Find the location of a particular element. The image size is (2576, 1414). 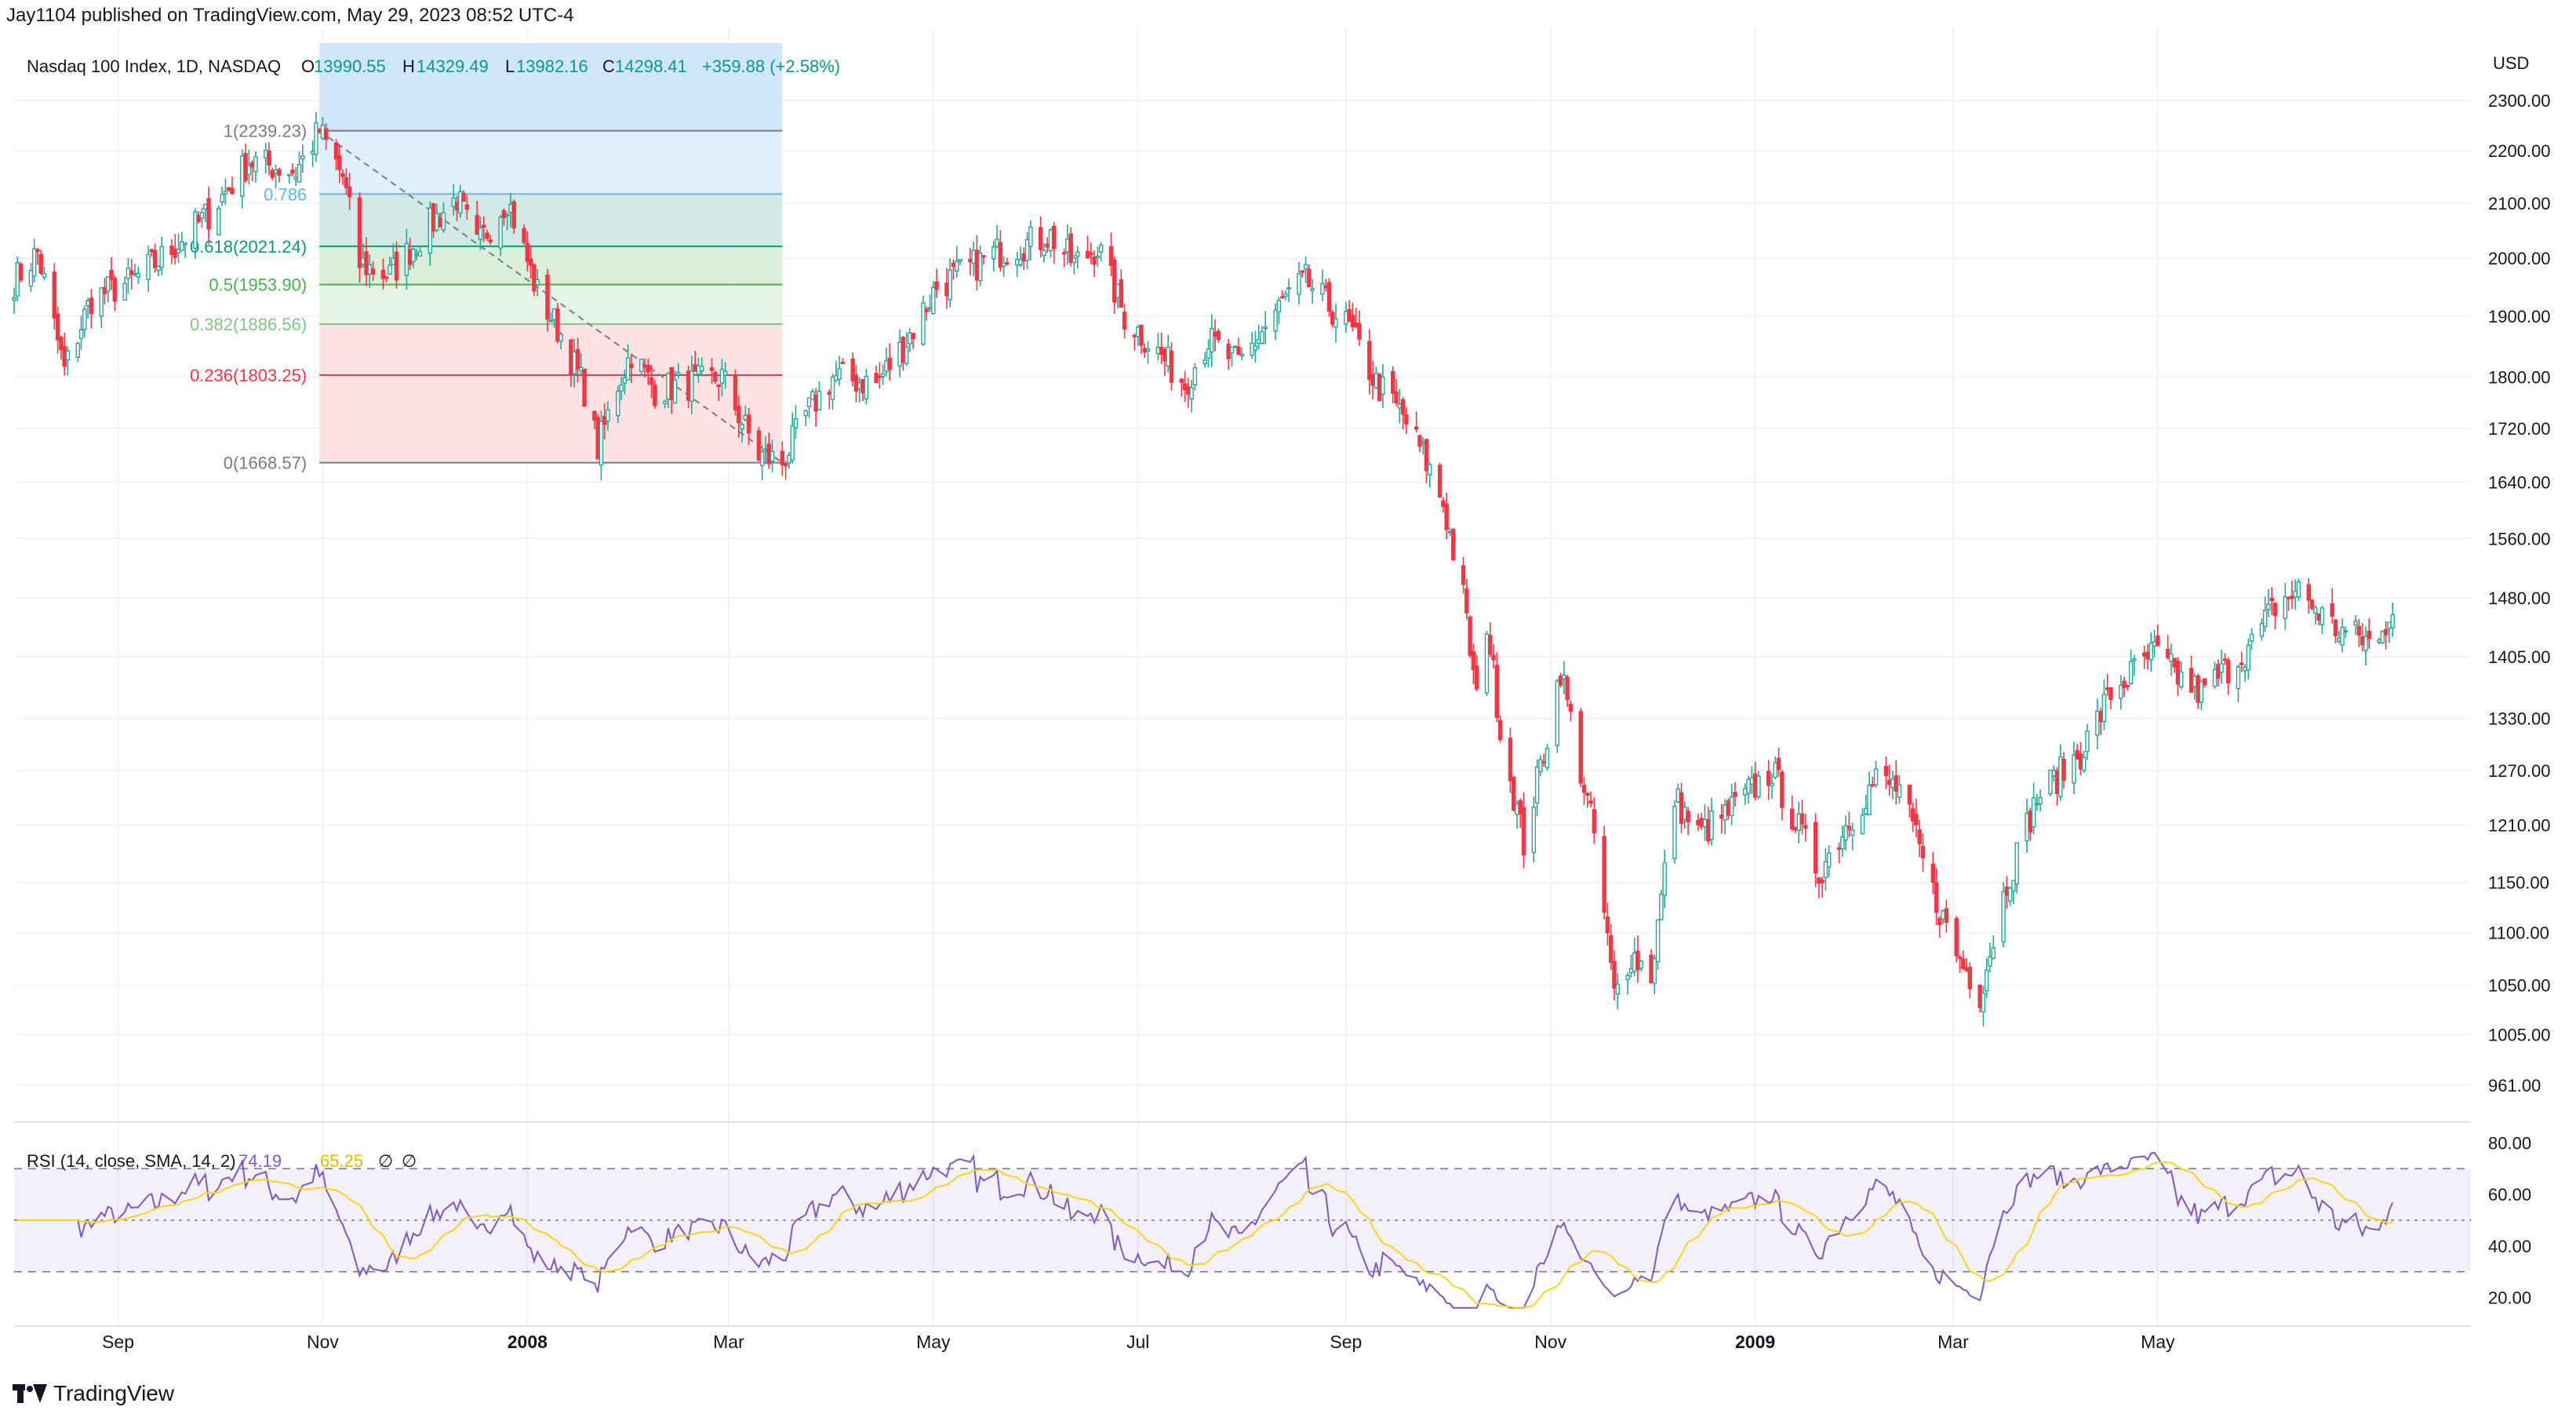

rsi-tick-label: 40.00 is located at coordinates (2509, 1246).